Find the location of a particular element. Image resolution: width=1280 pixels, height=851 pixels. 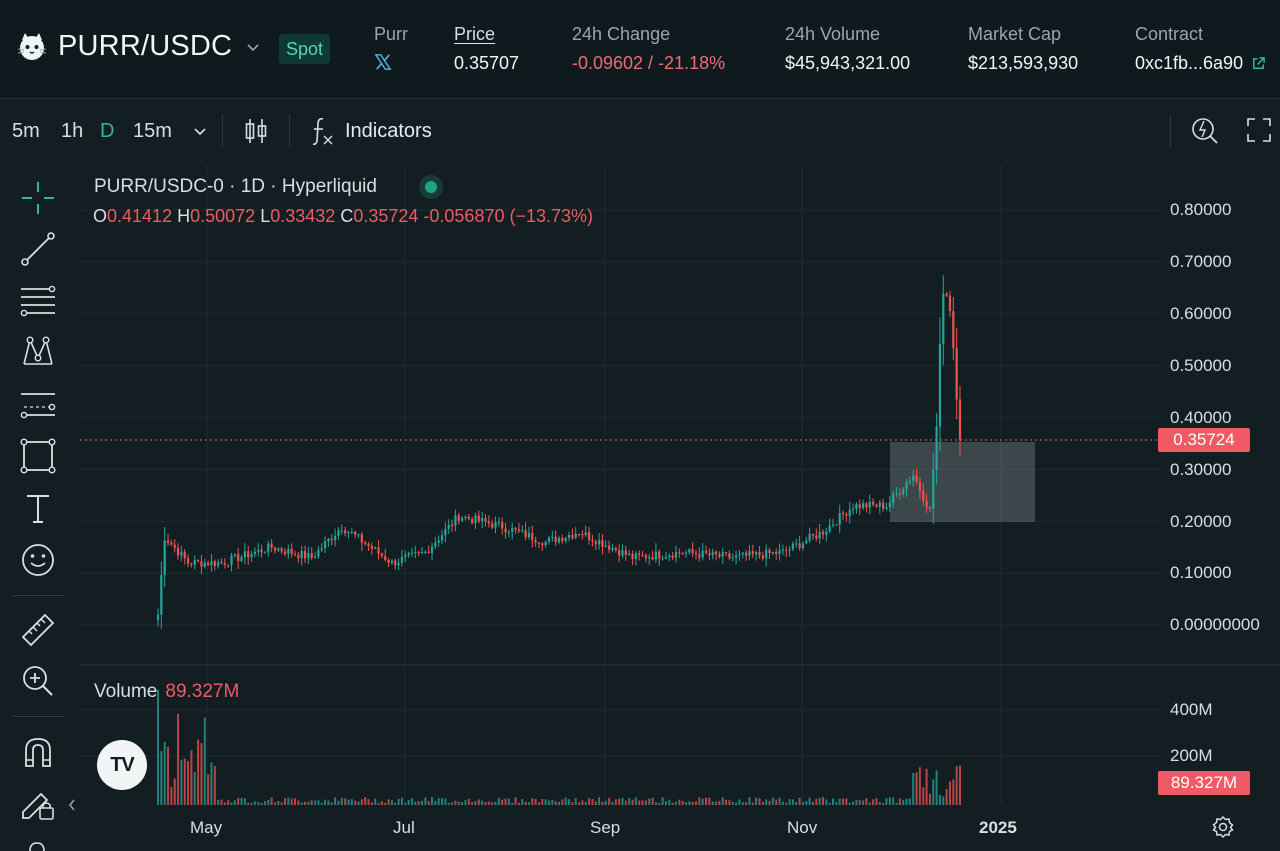

candle-type-icon is located at coordinates (256, 131).